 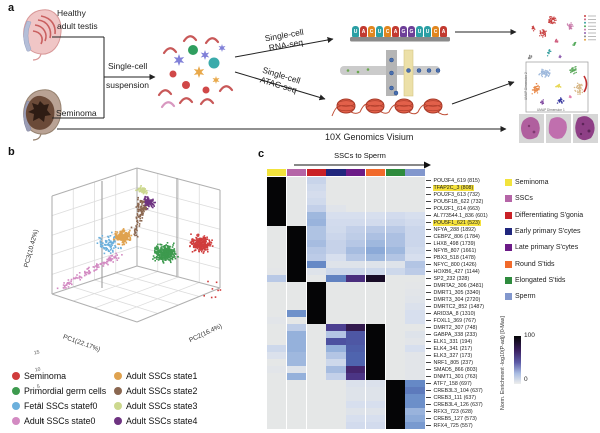 What do you see at coordinates (16, 376) in the screenshot?
I see `legend-dot` at bounding box center [16, 376].